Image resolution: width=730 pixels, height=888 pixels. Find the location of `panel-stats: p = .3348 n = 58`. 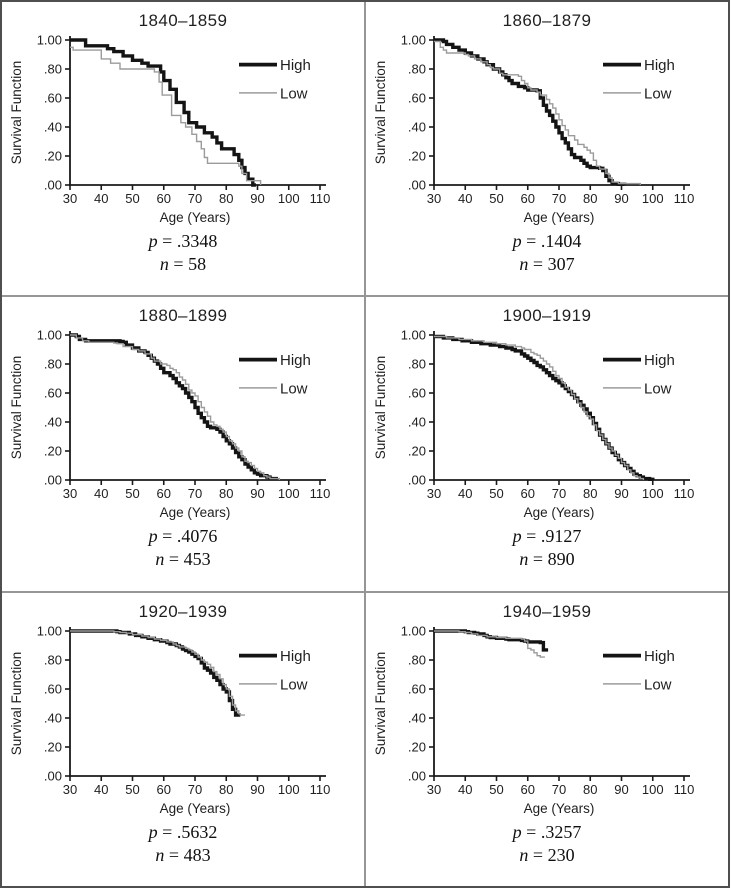

panel-stats: p = .3348 n = 58 is located at coordinates (183, 253).